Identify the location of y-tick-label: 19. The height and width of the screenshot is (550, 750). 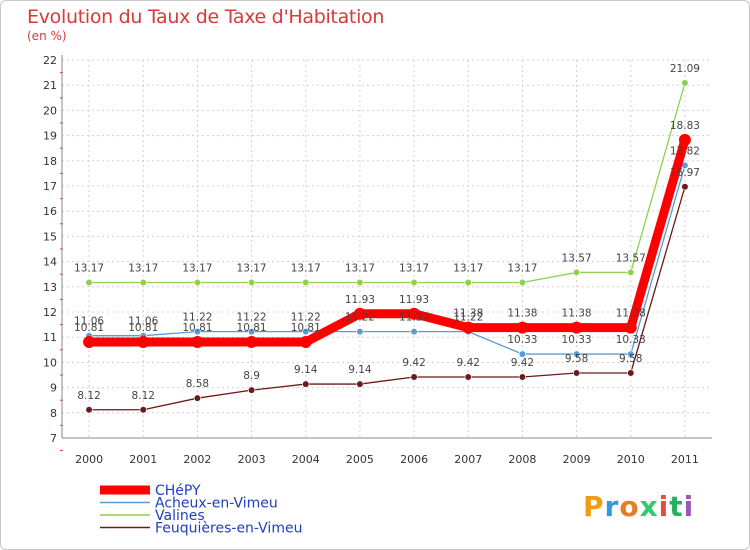
(50, 136).